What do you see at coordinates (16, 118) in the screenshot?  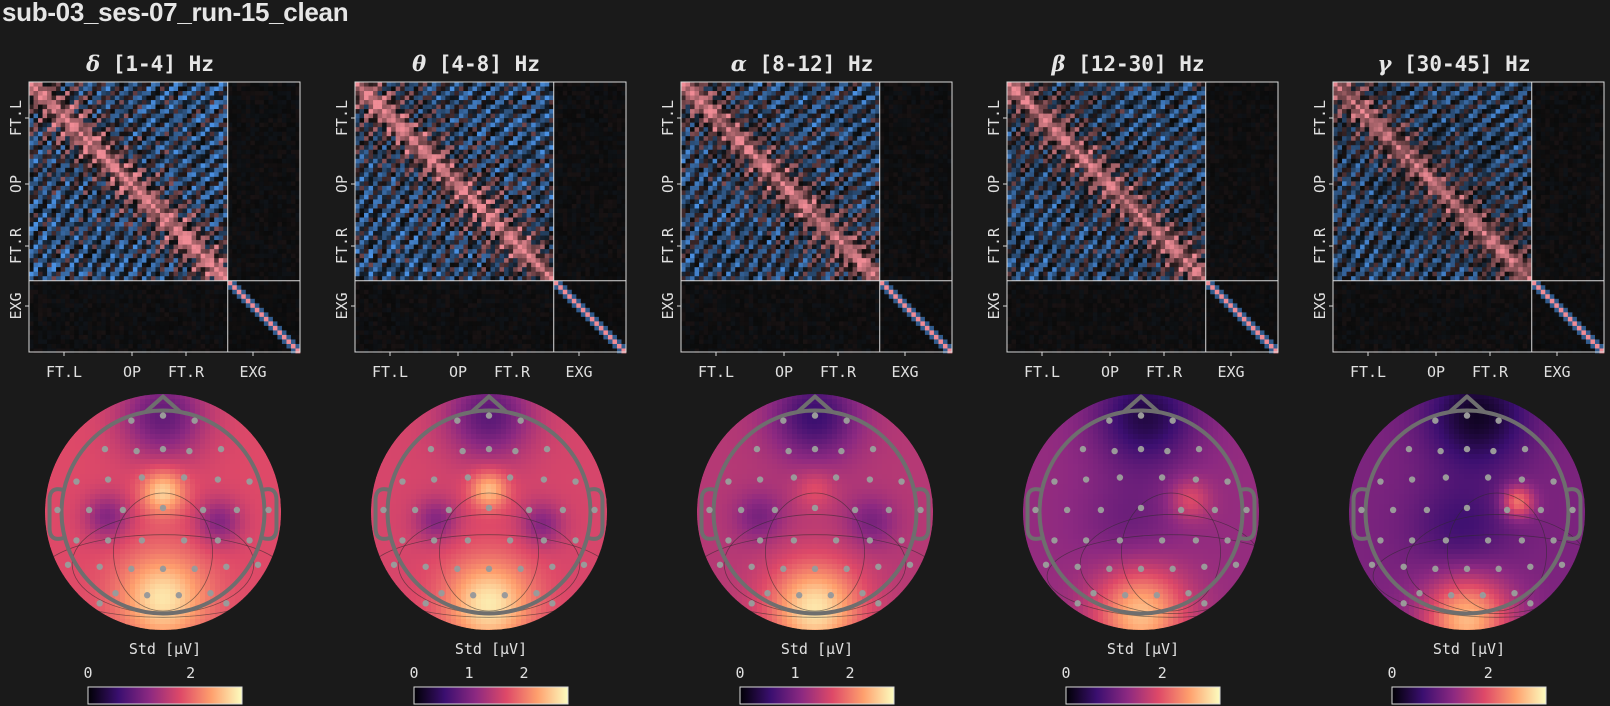 I see `y-tick-label: FT.L` at bounding box center [16, 118].